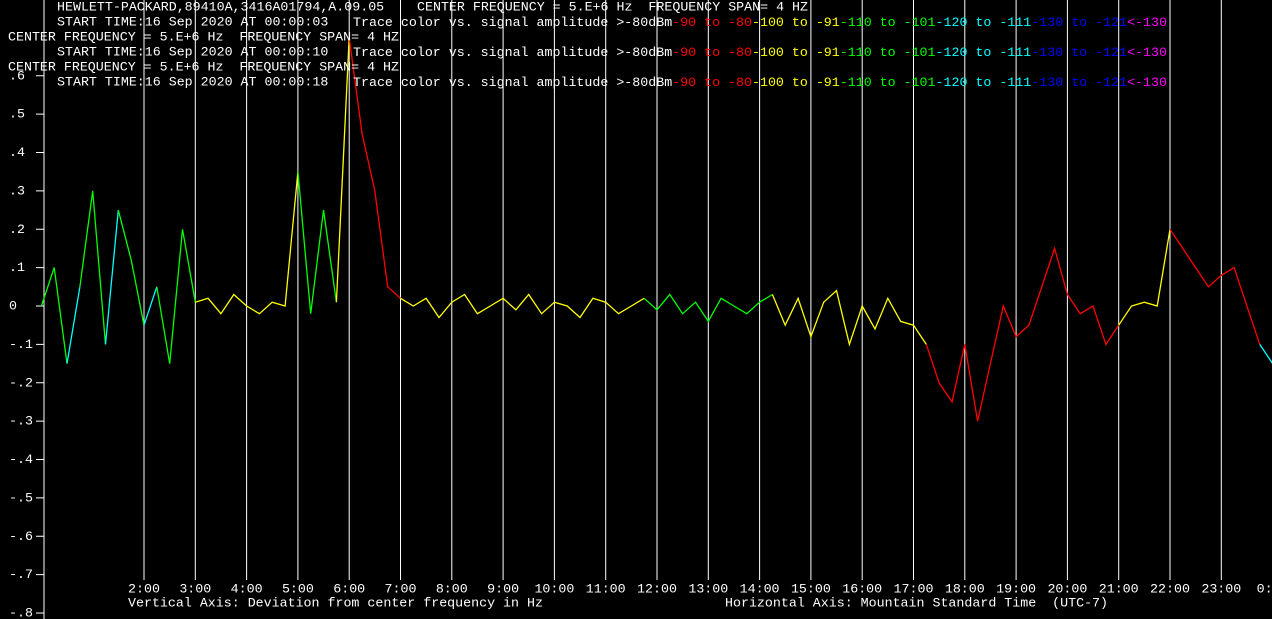 The image size is (1272, 619). What do you see at coordinates (21, 344) in the screenshot?
I see `y-tick-label: -.1` at bounding box center [21, 344].